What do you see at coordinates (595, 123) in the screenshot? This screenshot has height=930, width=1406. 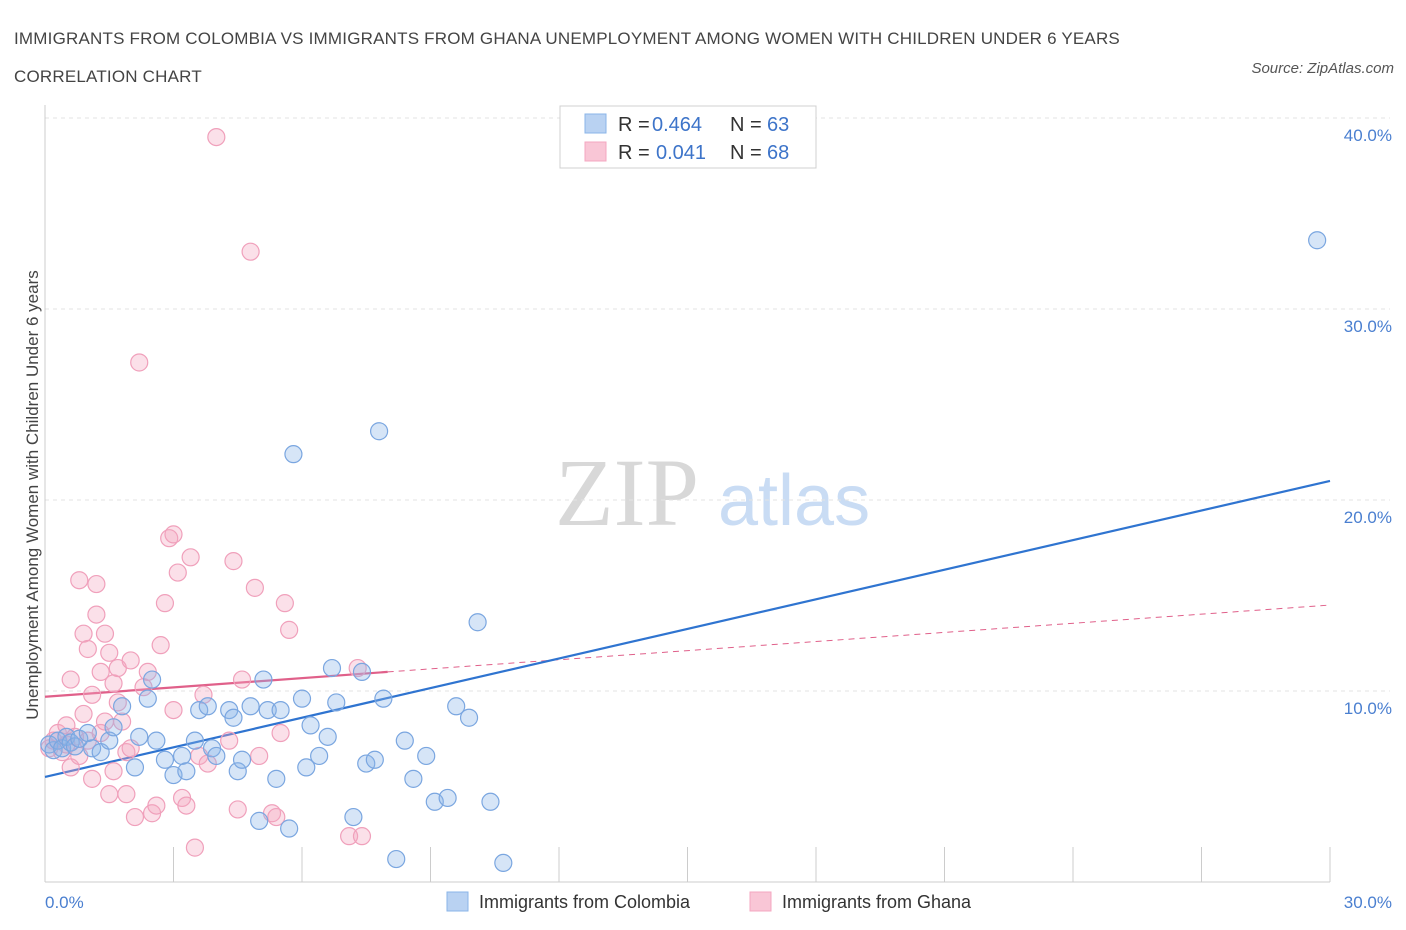 I see `legend-swatch-colombia` at bounding box center [595, 123].